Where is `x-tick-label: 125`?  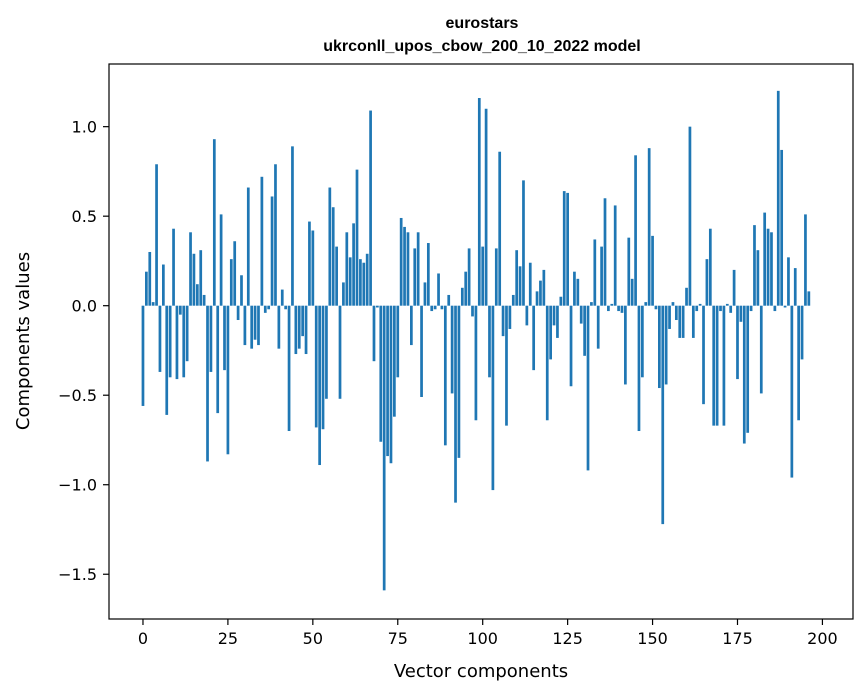 x-tick-label: 125 is located at coordinates (567, 638).